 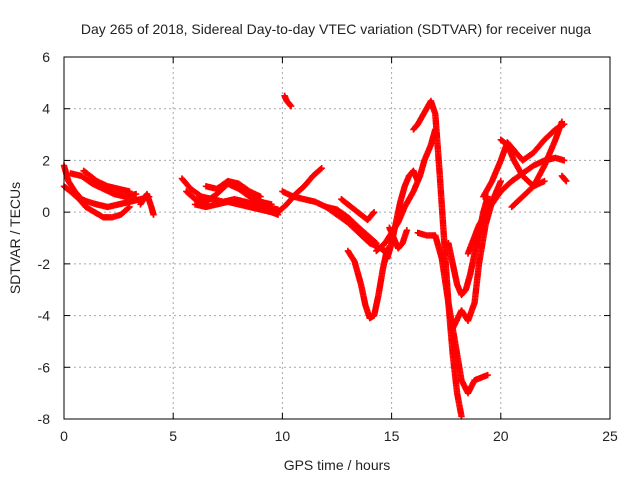 I want to click on y-tick-label: 0, so click(x=46, y=212).